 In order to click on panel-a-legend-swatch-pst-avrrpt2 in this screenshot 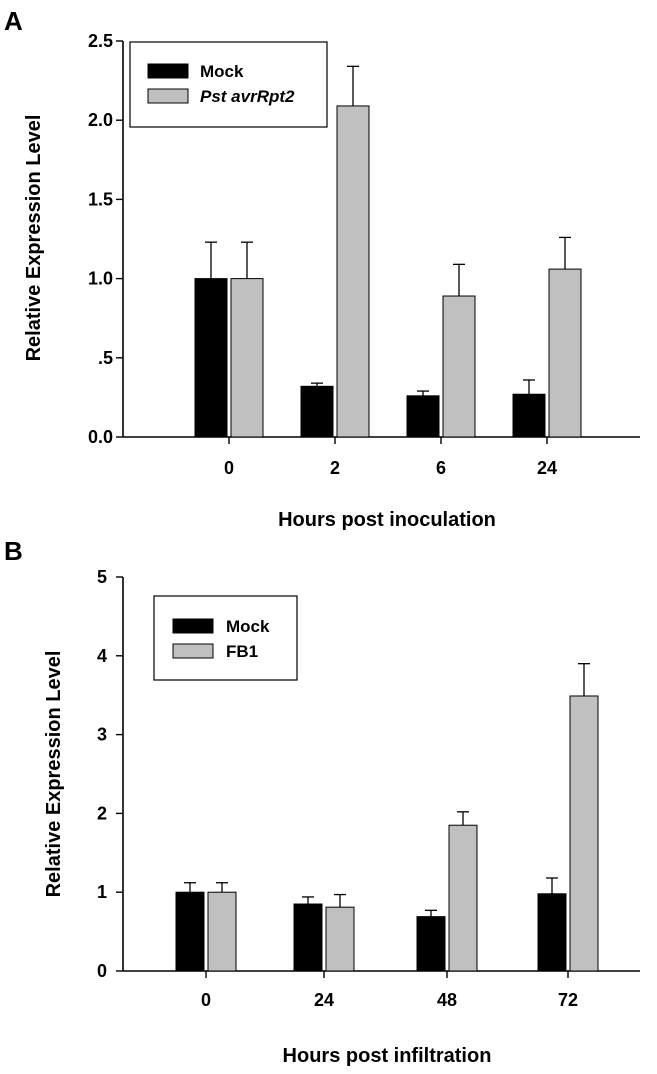, I will do `click(168, 96)`.